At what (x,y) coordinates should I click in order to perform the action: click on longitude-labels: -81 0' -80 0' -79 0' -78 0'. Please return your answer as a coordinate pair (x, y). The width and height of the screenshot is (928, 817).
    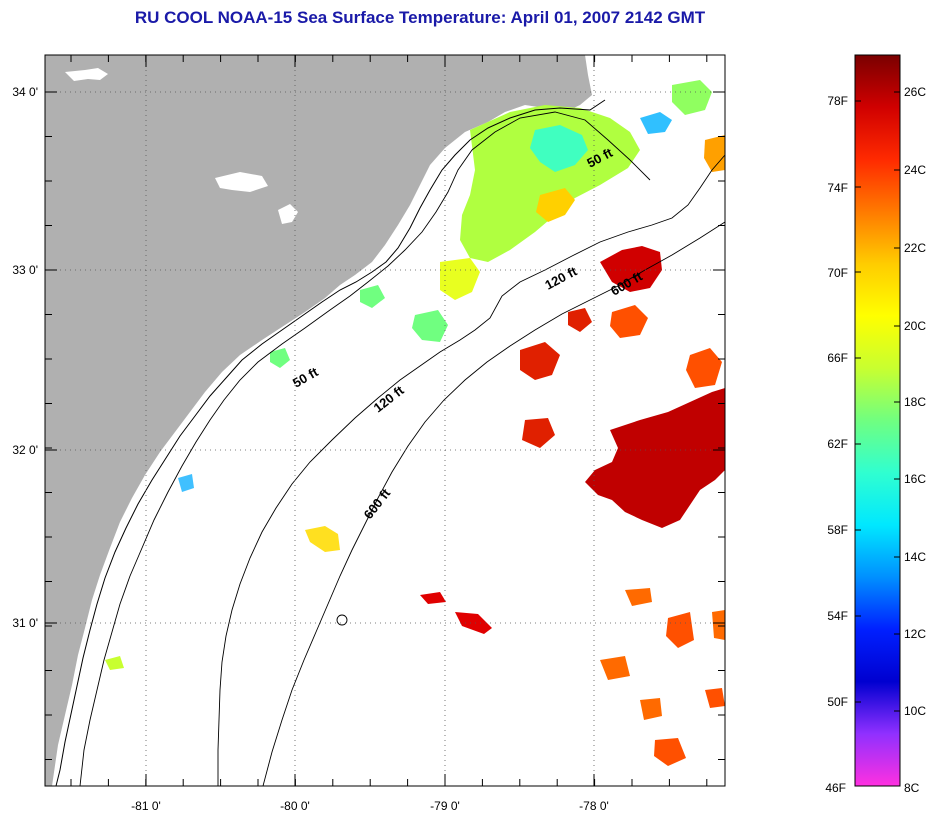
    Looking at the image, I should click on (370, 806).